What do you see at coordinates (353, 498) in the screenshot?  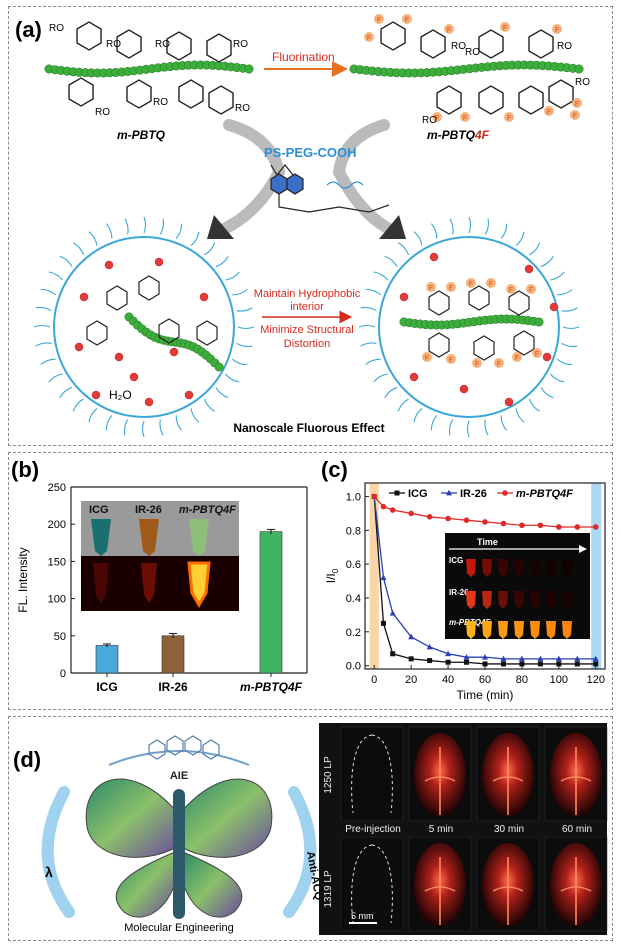 I see `y-tick-label: 1.0` at bounding box center [353, 498].